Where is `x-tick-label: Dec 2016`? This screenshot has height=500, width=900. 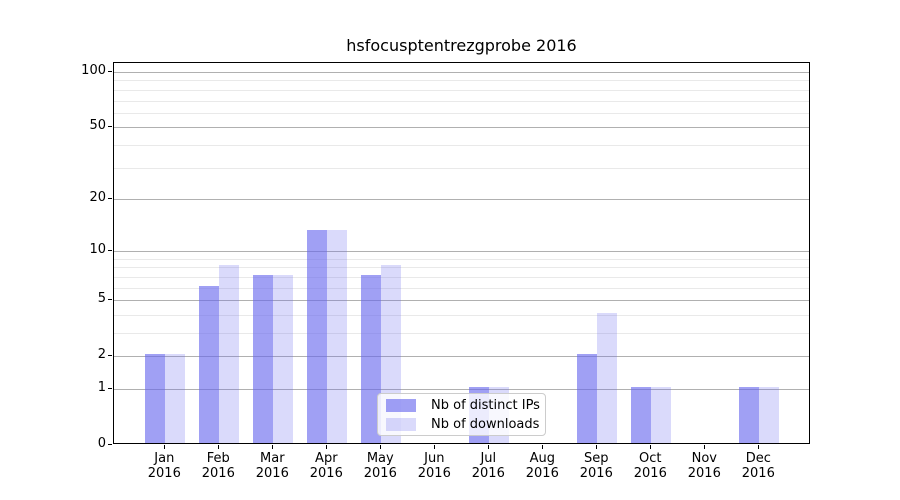 x-tick-label: Dec 2016 is located at coordinates (758, 466).